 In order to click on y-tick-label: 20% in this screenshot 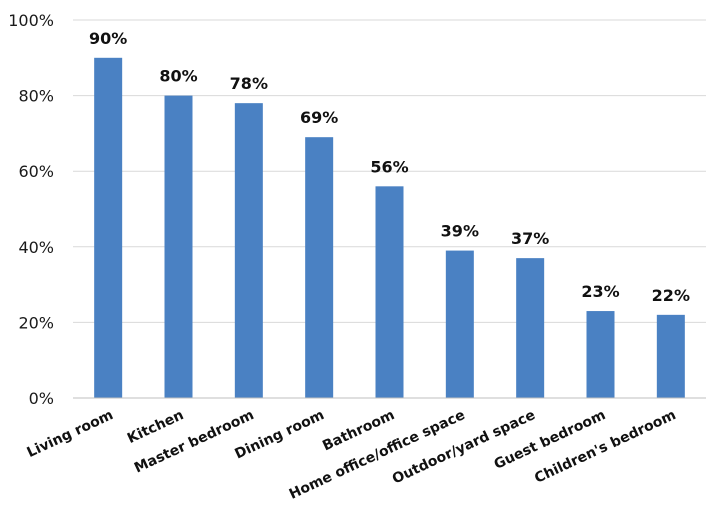, I will do `click(36, 322)`.